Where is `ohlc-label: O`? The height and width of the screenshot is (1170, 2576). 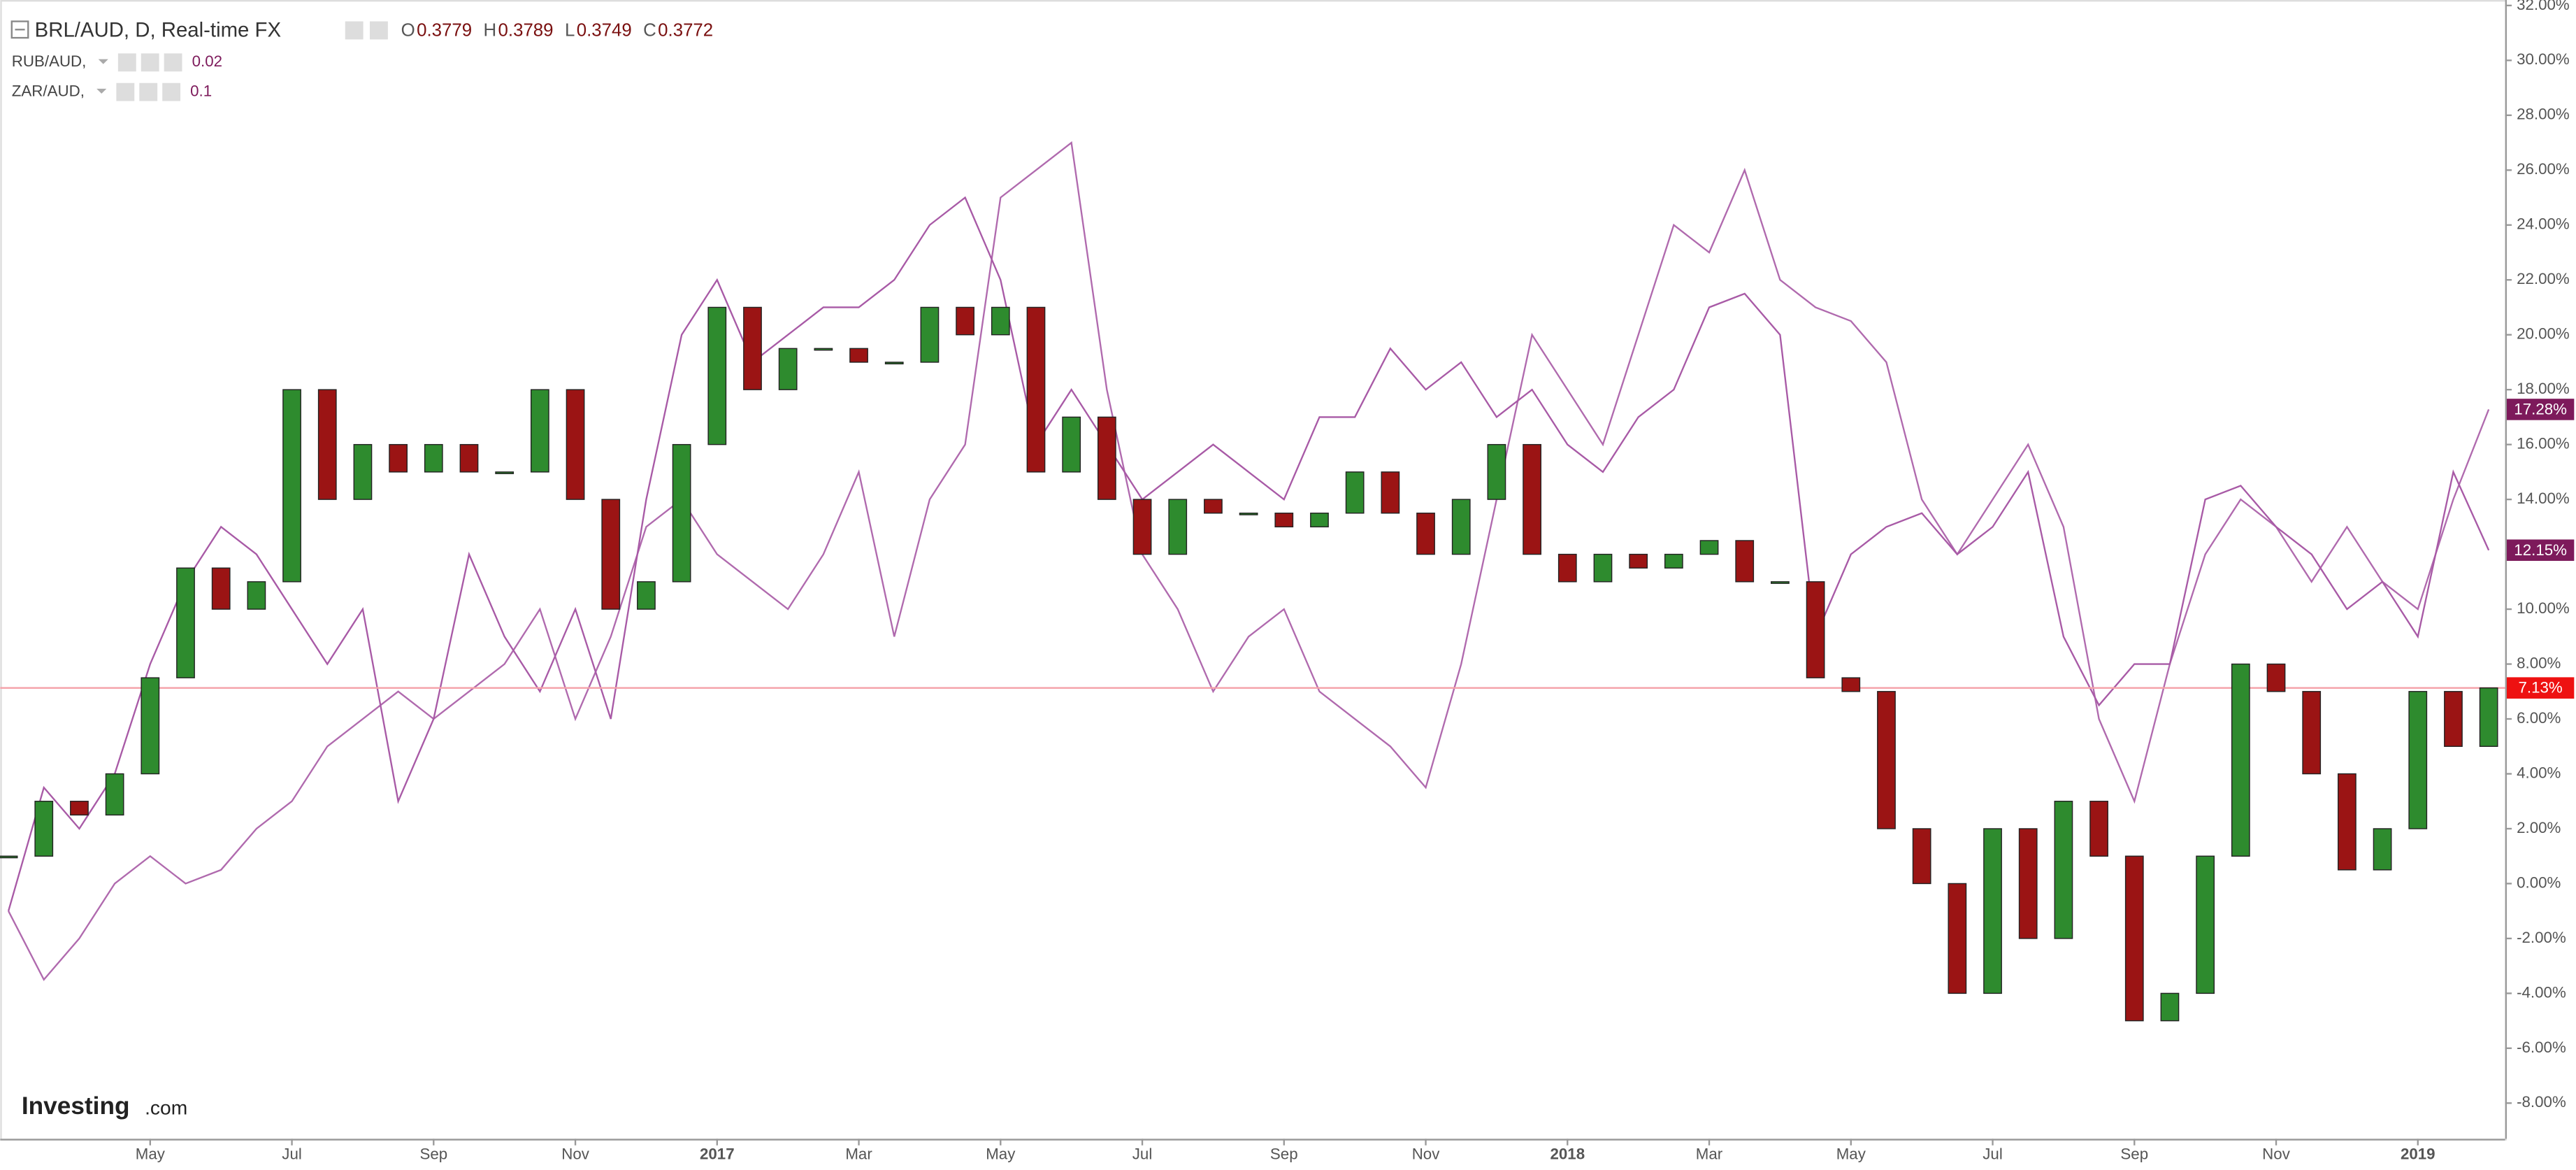
ohlc-label: O is located at coordinates (408, 30).